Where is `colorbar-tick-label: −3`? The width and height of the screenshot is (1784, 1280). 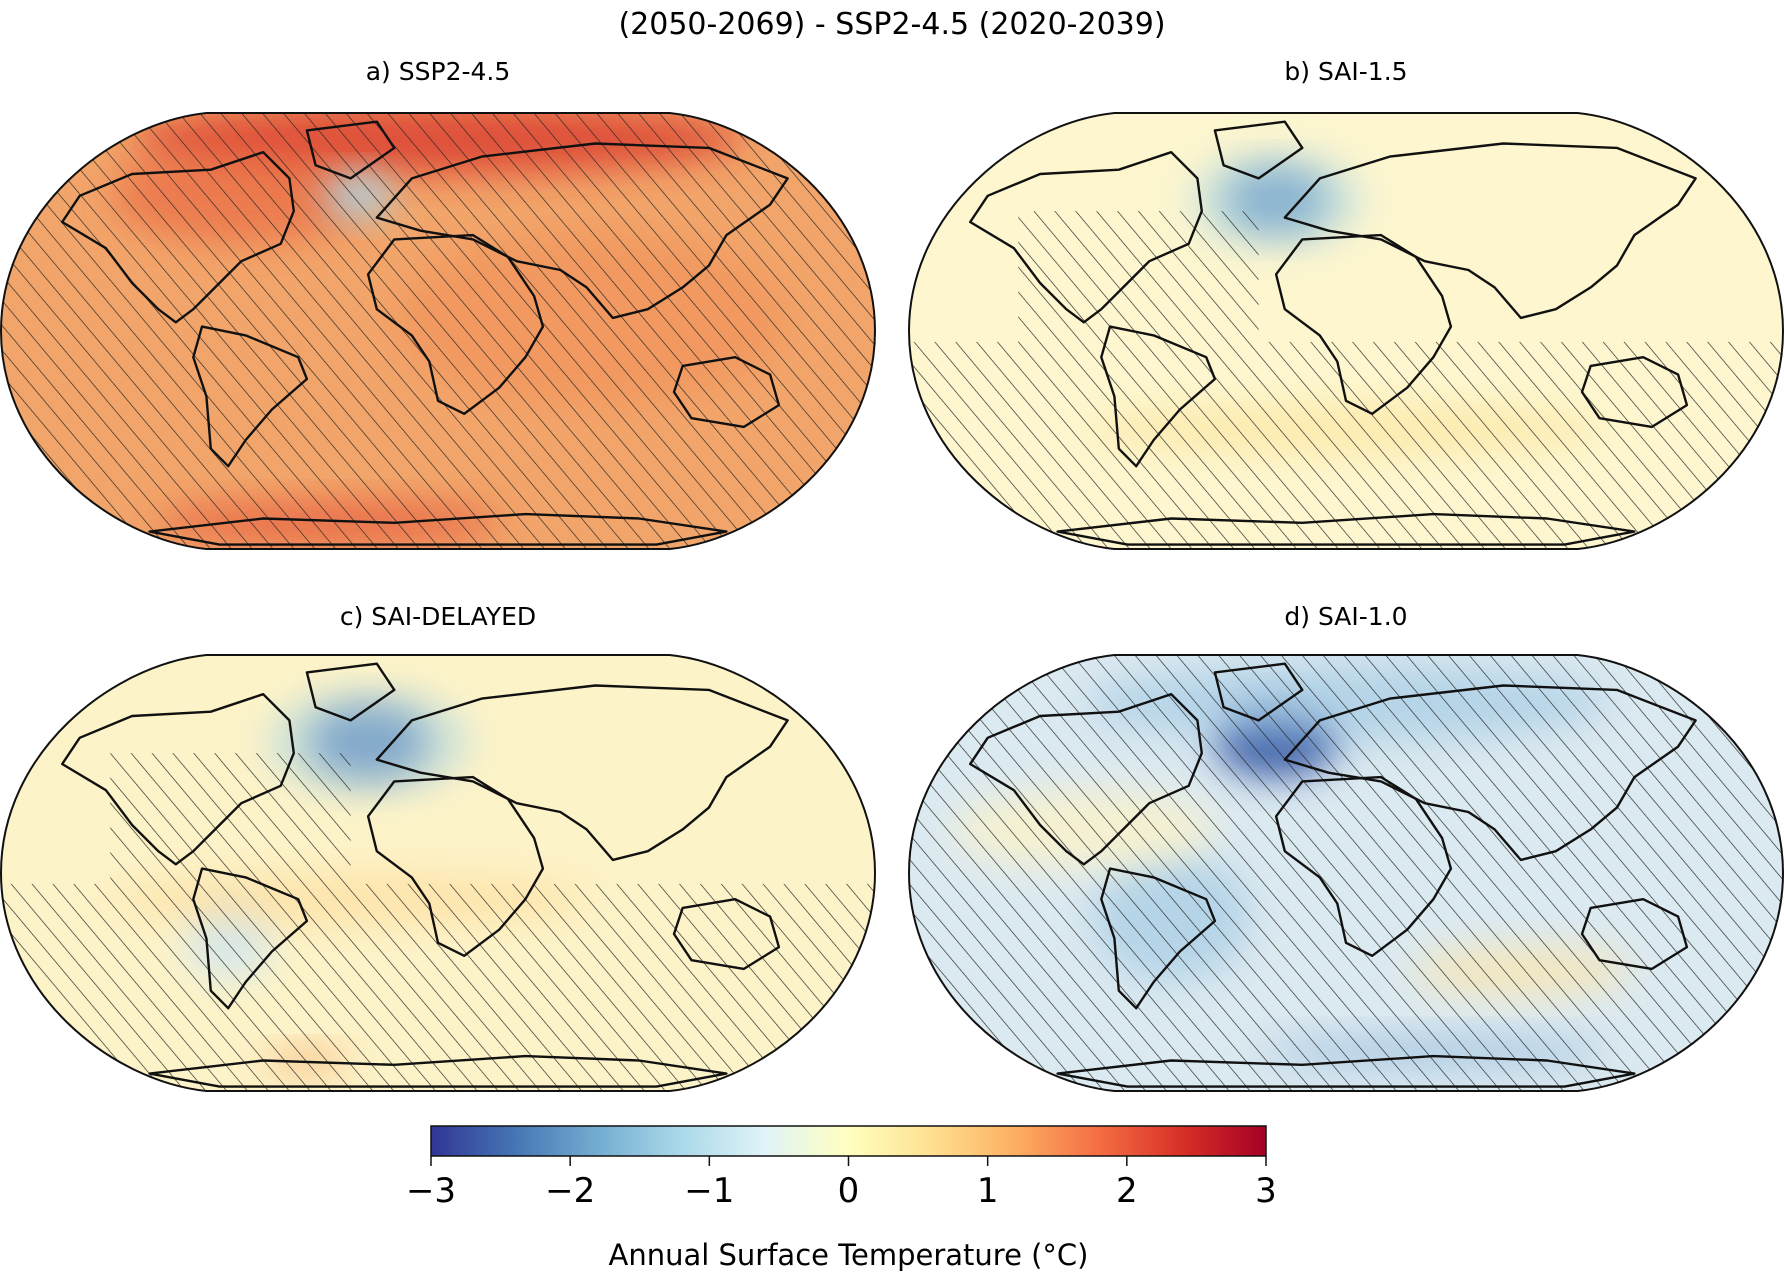 colorbar-tick-label: −3 is located at coordinates (431, 1191).